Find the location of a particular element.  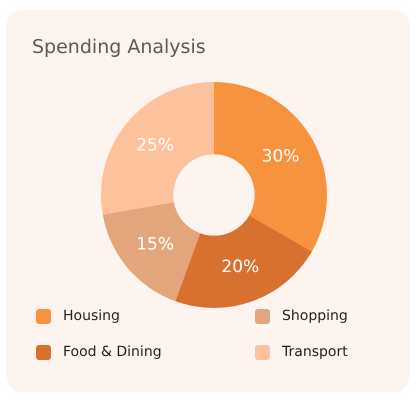

legend-label: Shopping is located at coordinates (315, 316).